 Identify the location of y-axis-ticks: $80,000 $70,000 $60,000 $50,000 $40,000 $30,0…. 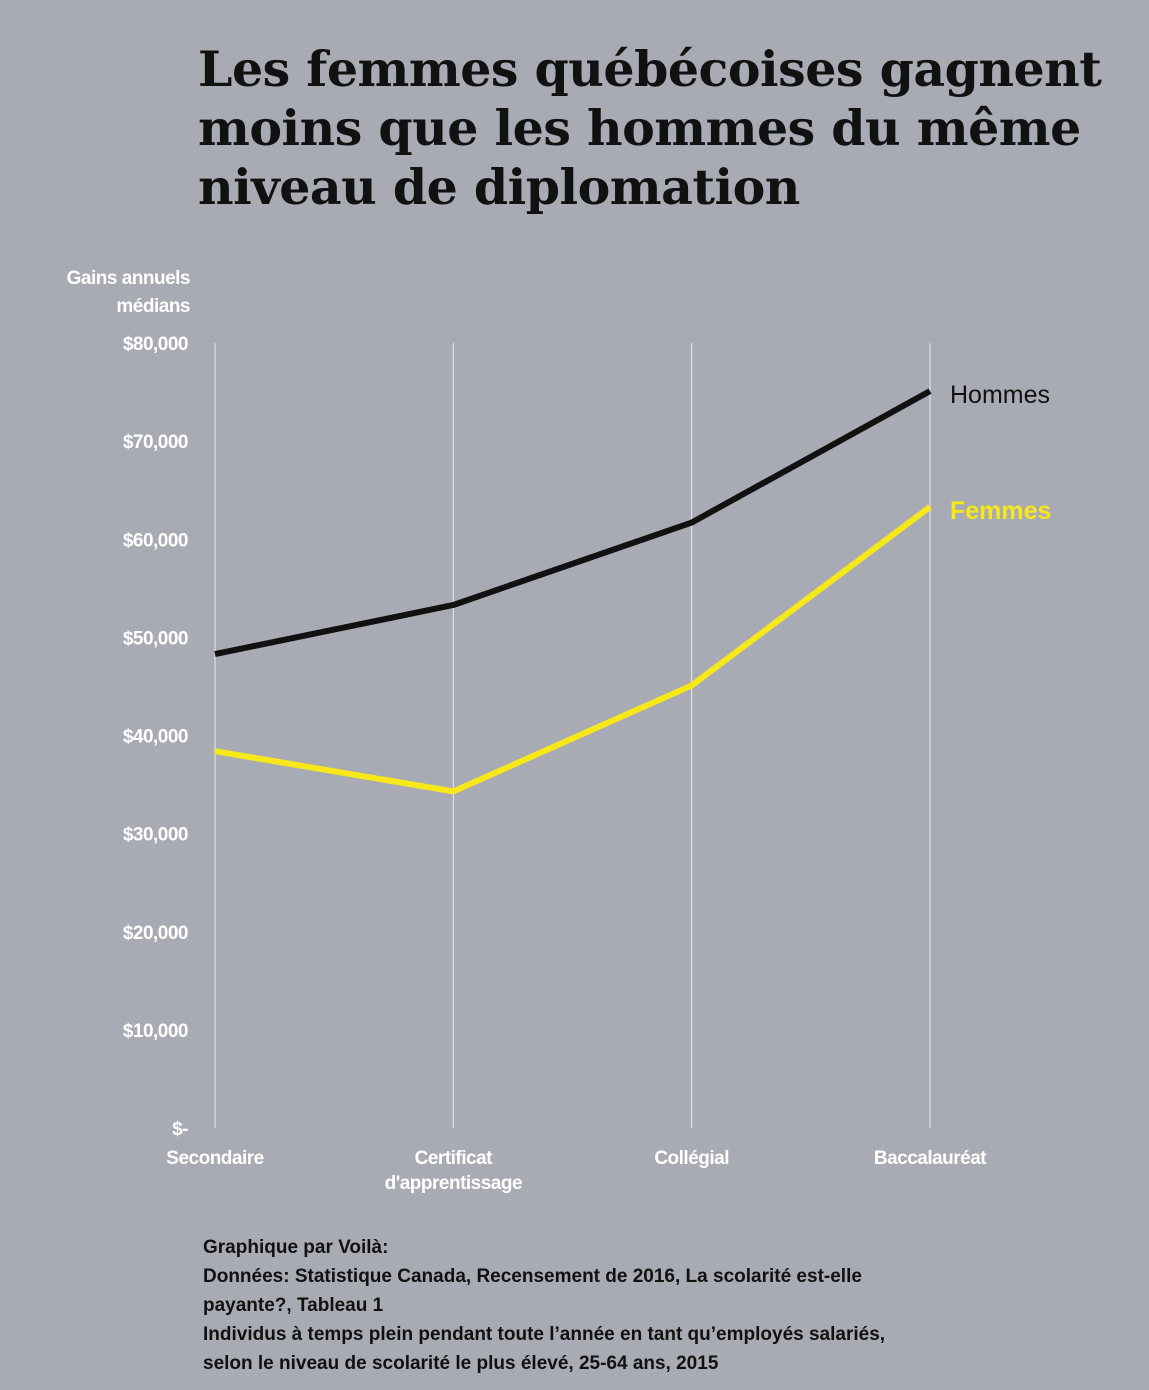
(156, 737).